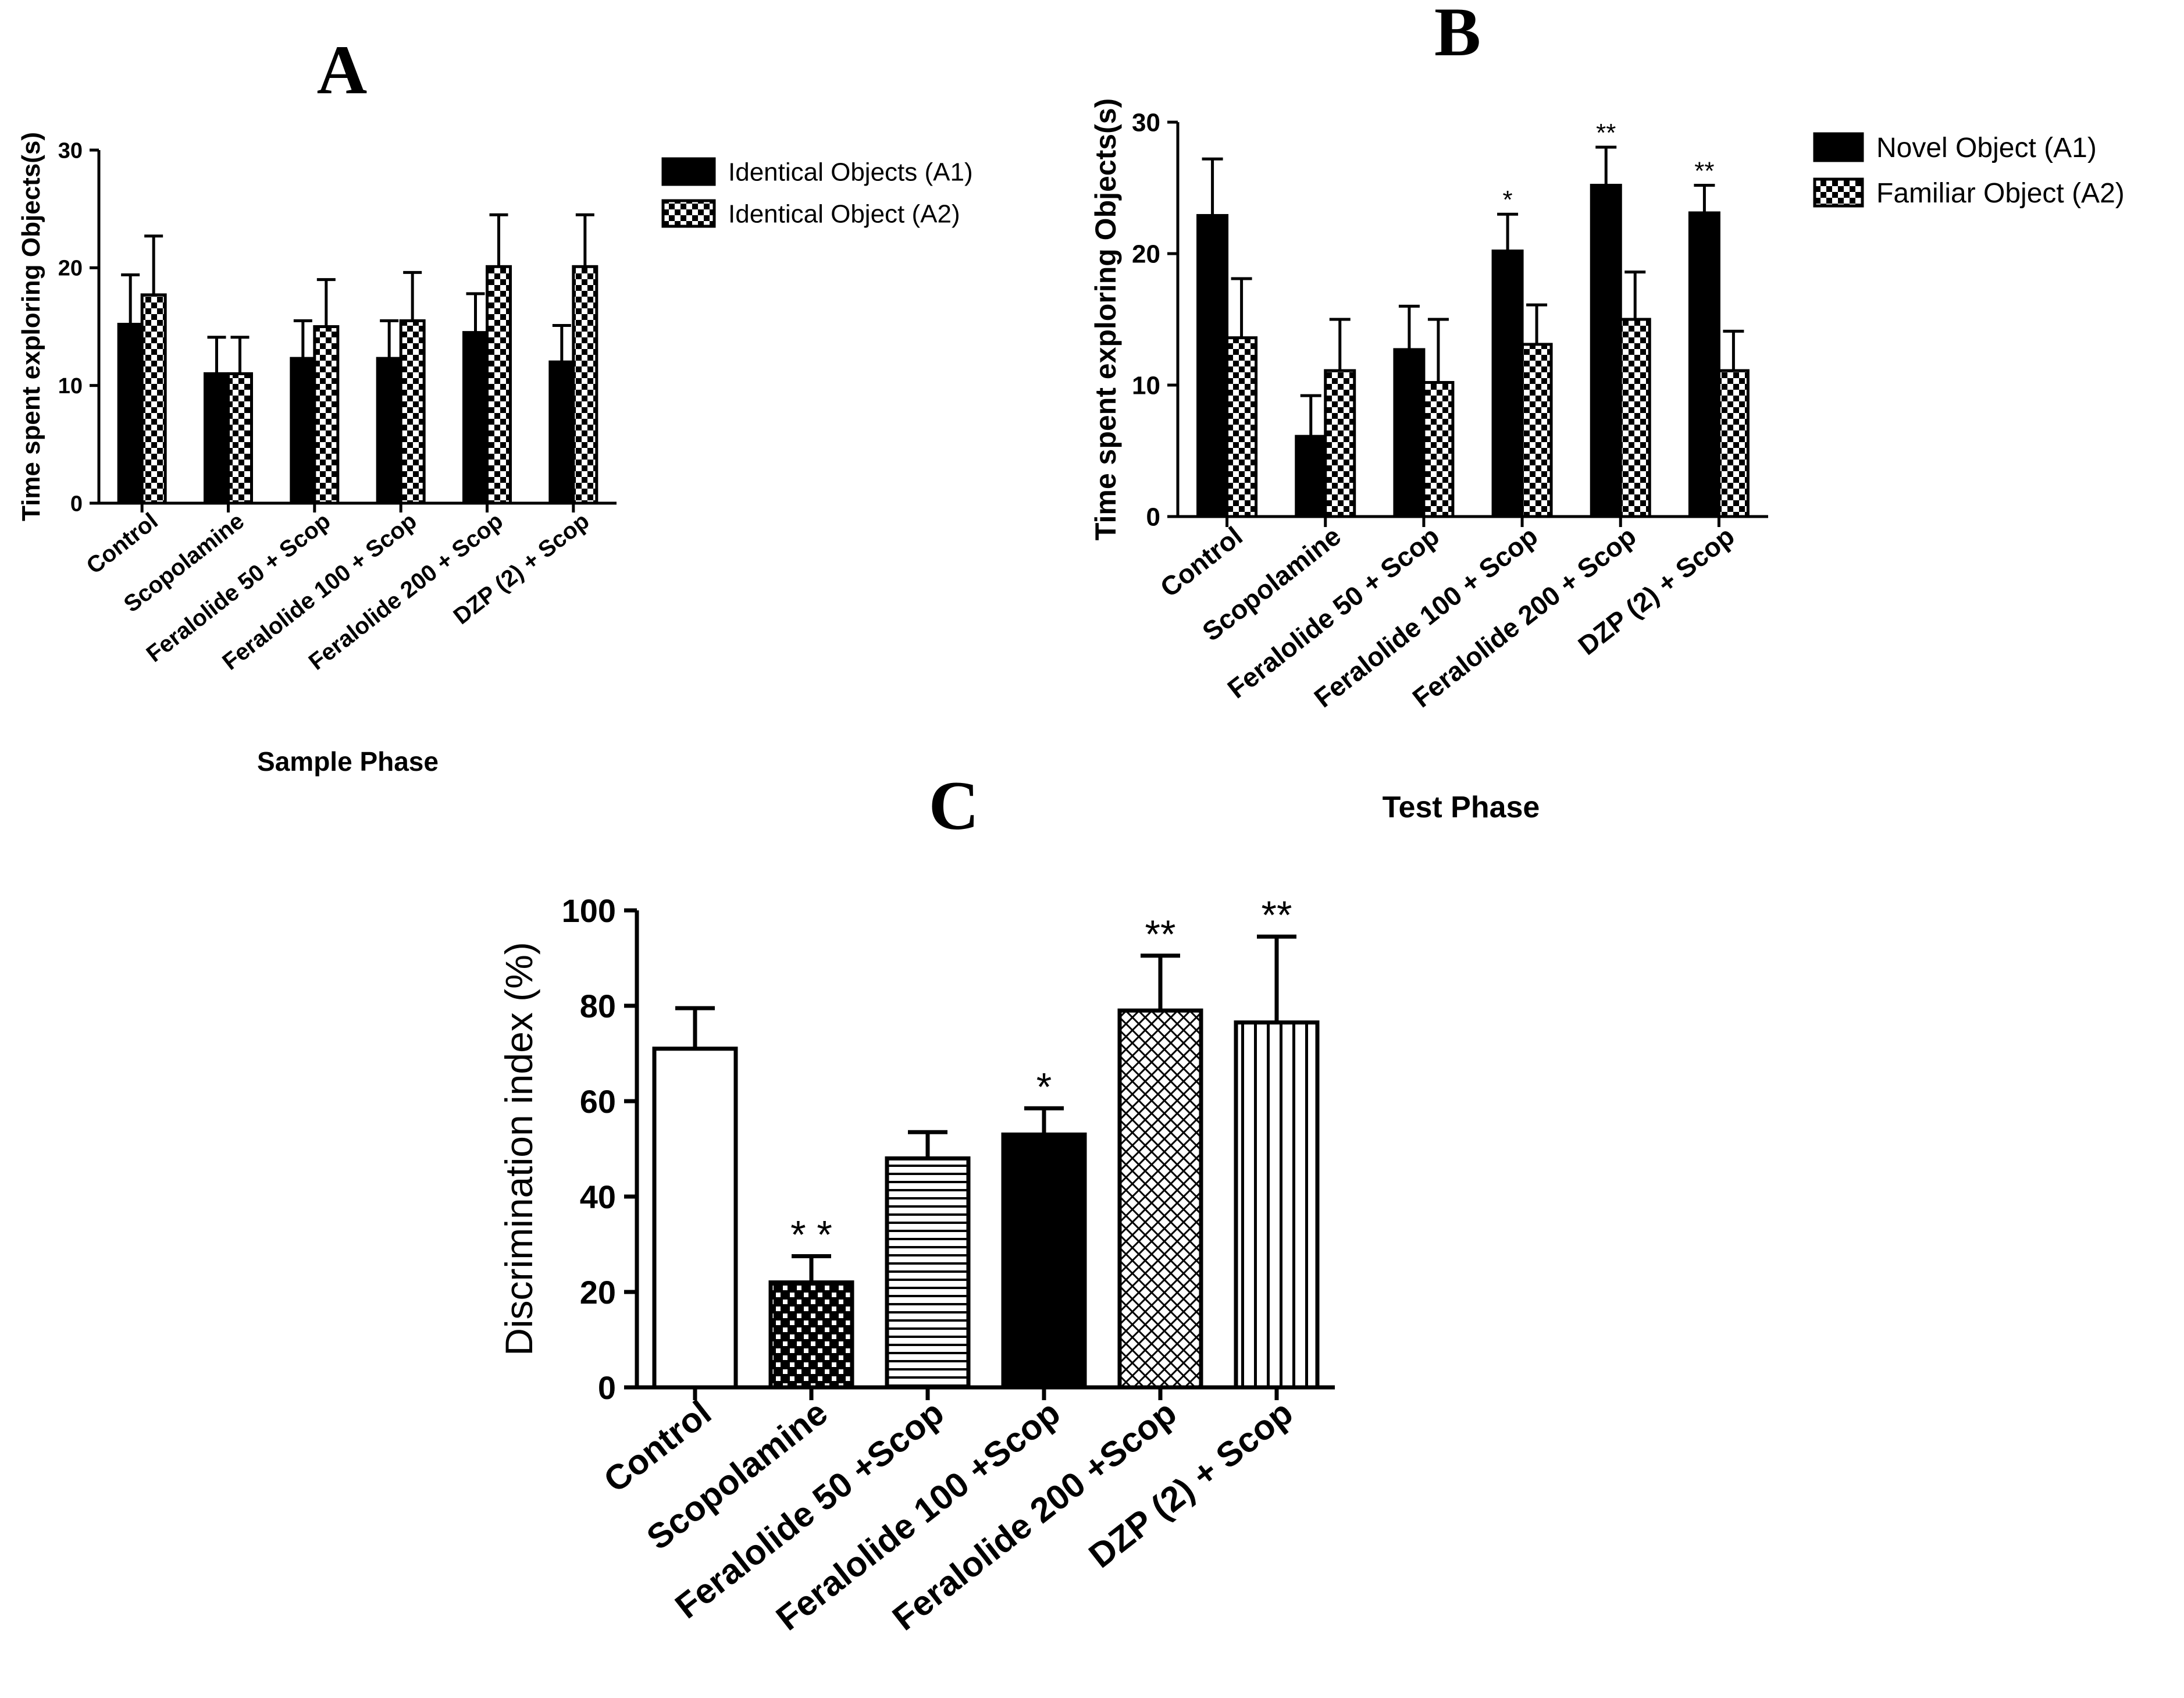 This screenshot has width=2184, height=1698. I want to click on y-tick-label: 60, so click(598, 1101).